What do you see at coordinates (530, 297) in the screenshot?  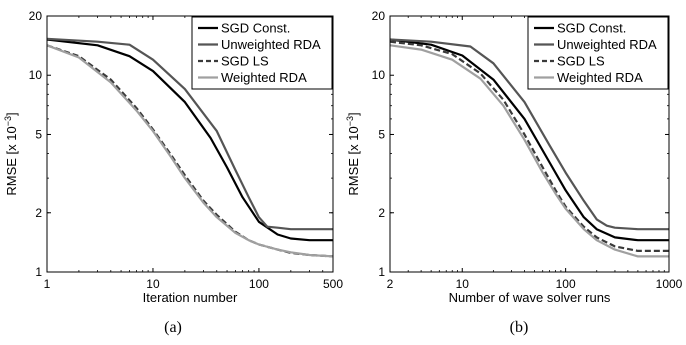 I see `x-axis-label: Number of wave solver runs` at bounding box center [530, 297].